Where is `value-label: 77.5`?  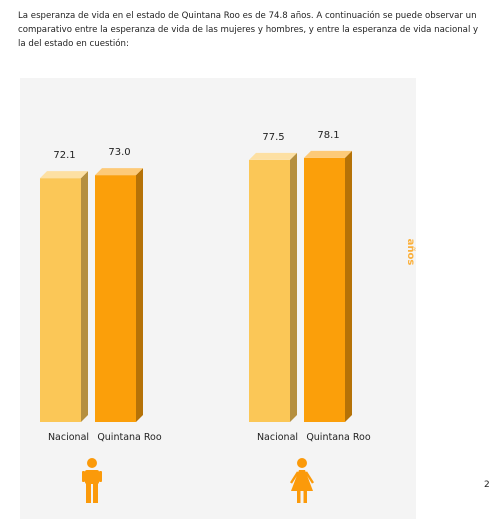
value-label: 77.5 is located at coordinates (273, 137).